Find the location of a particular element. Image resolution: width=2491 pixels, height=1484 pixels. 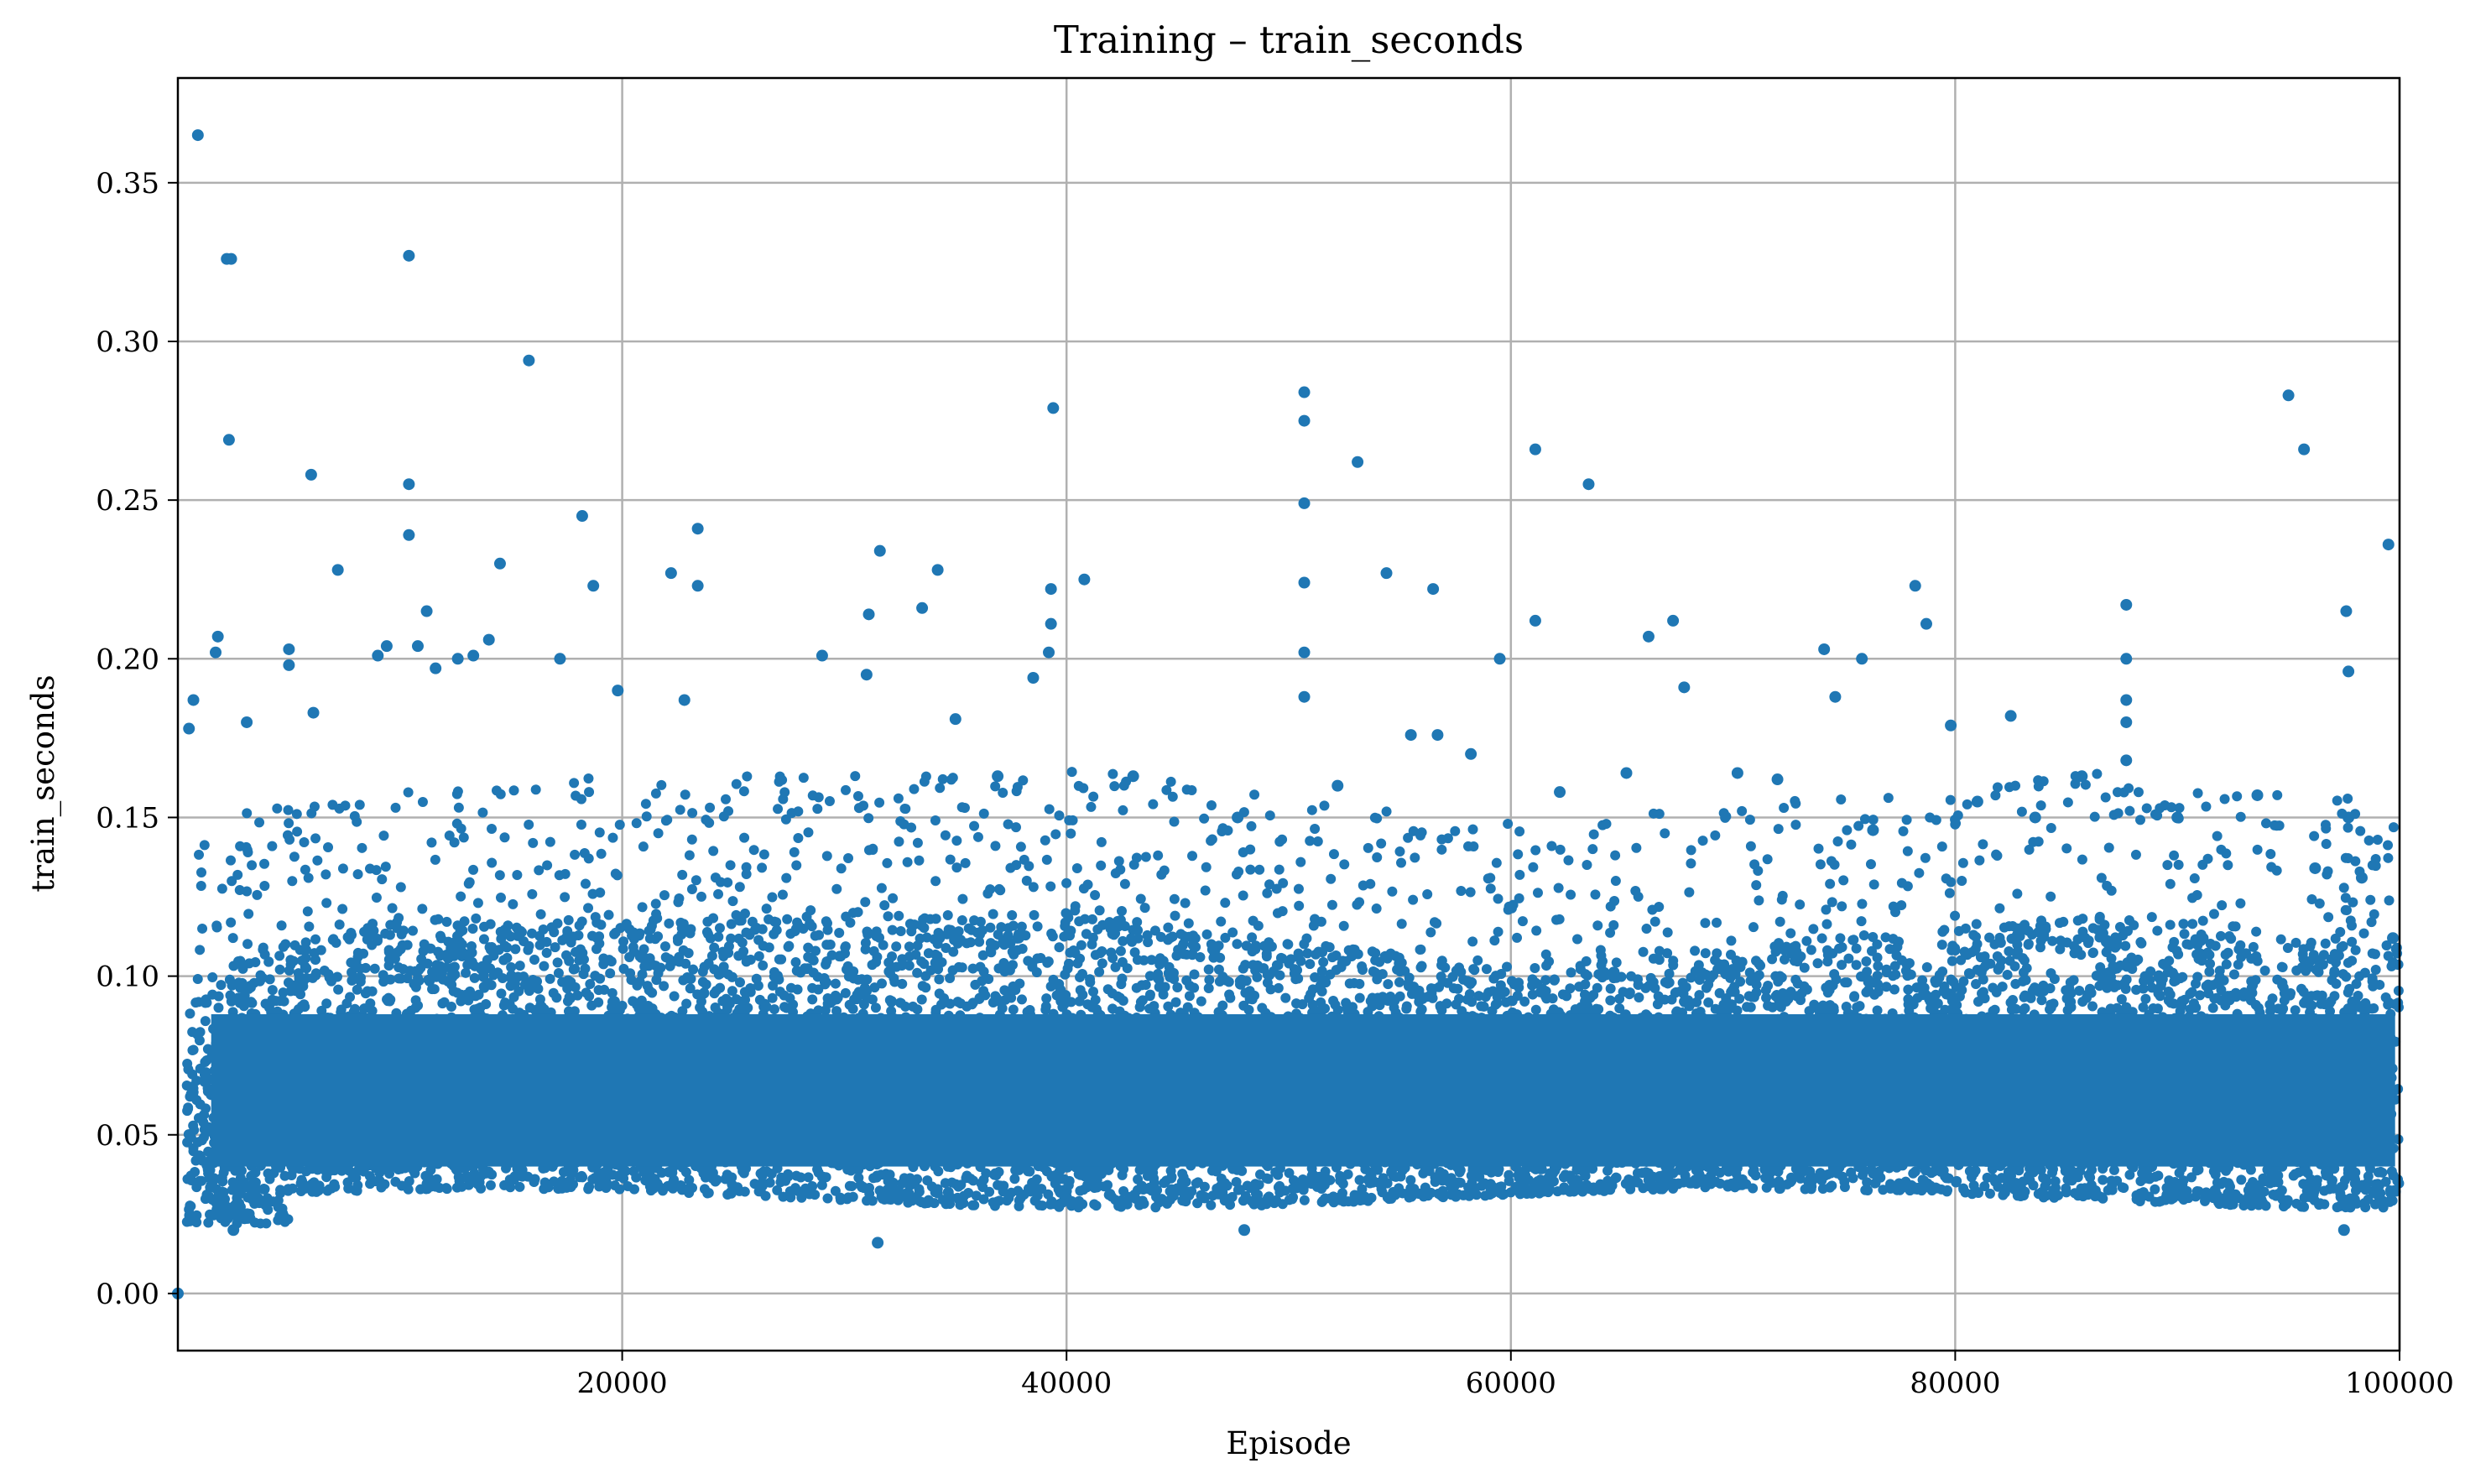

x-axis-label: Episode is located at coordinates (1288, 1443).